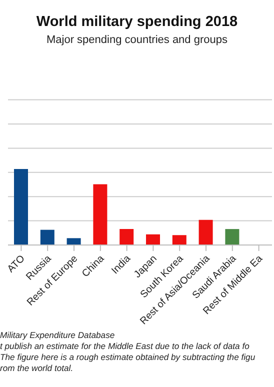 This screenshot has height=387, width=274. What do you see at coordinates (128, 357) in the screenshot?
I see `text: The figure here is a rough estimate obtained by subtracting the figu` at bounding box center [128, 357].